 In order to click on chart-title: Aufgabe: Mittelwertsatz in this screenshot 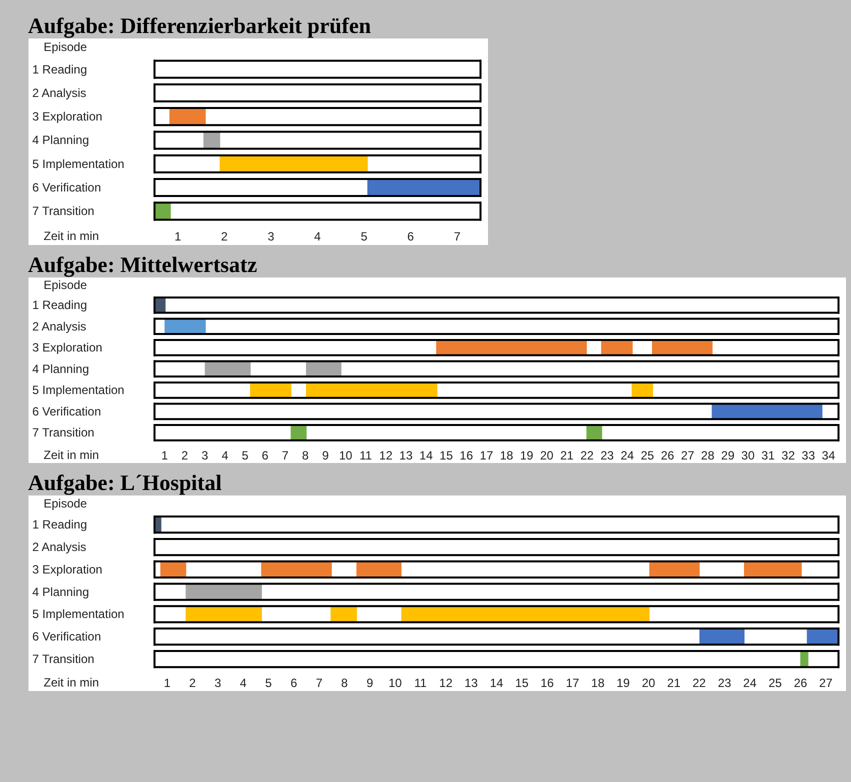, I will do `click(143, 264)`.